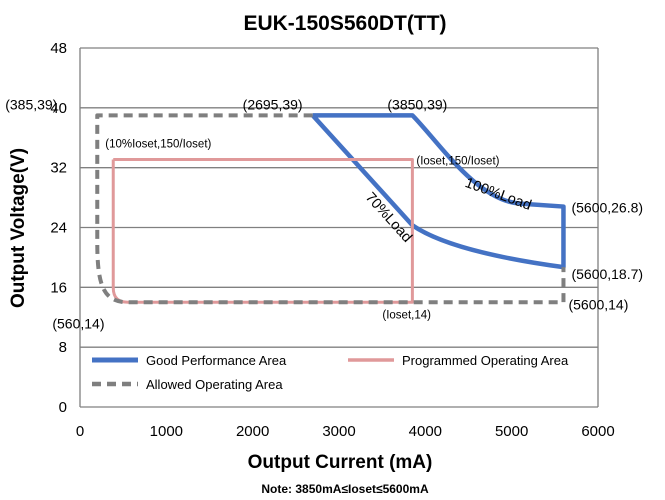 The image size is (665, 500). I want to click on y-tick-label: 40, so click(58, 108).